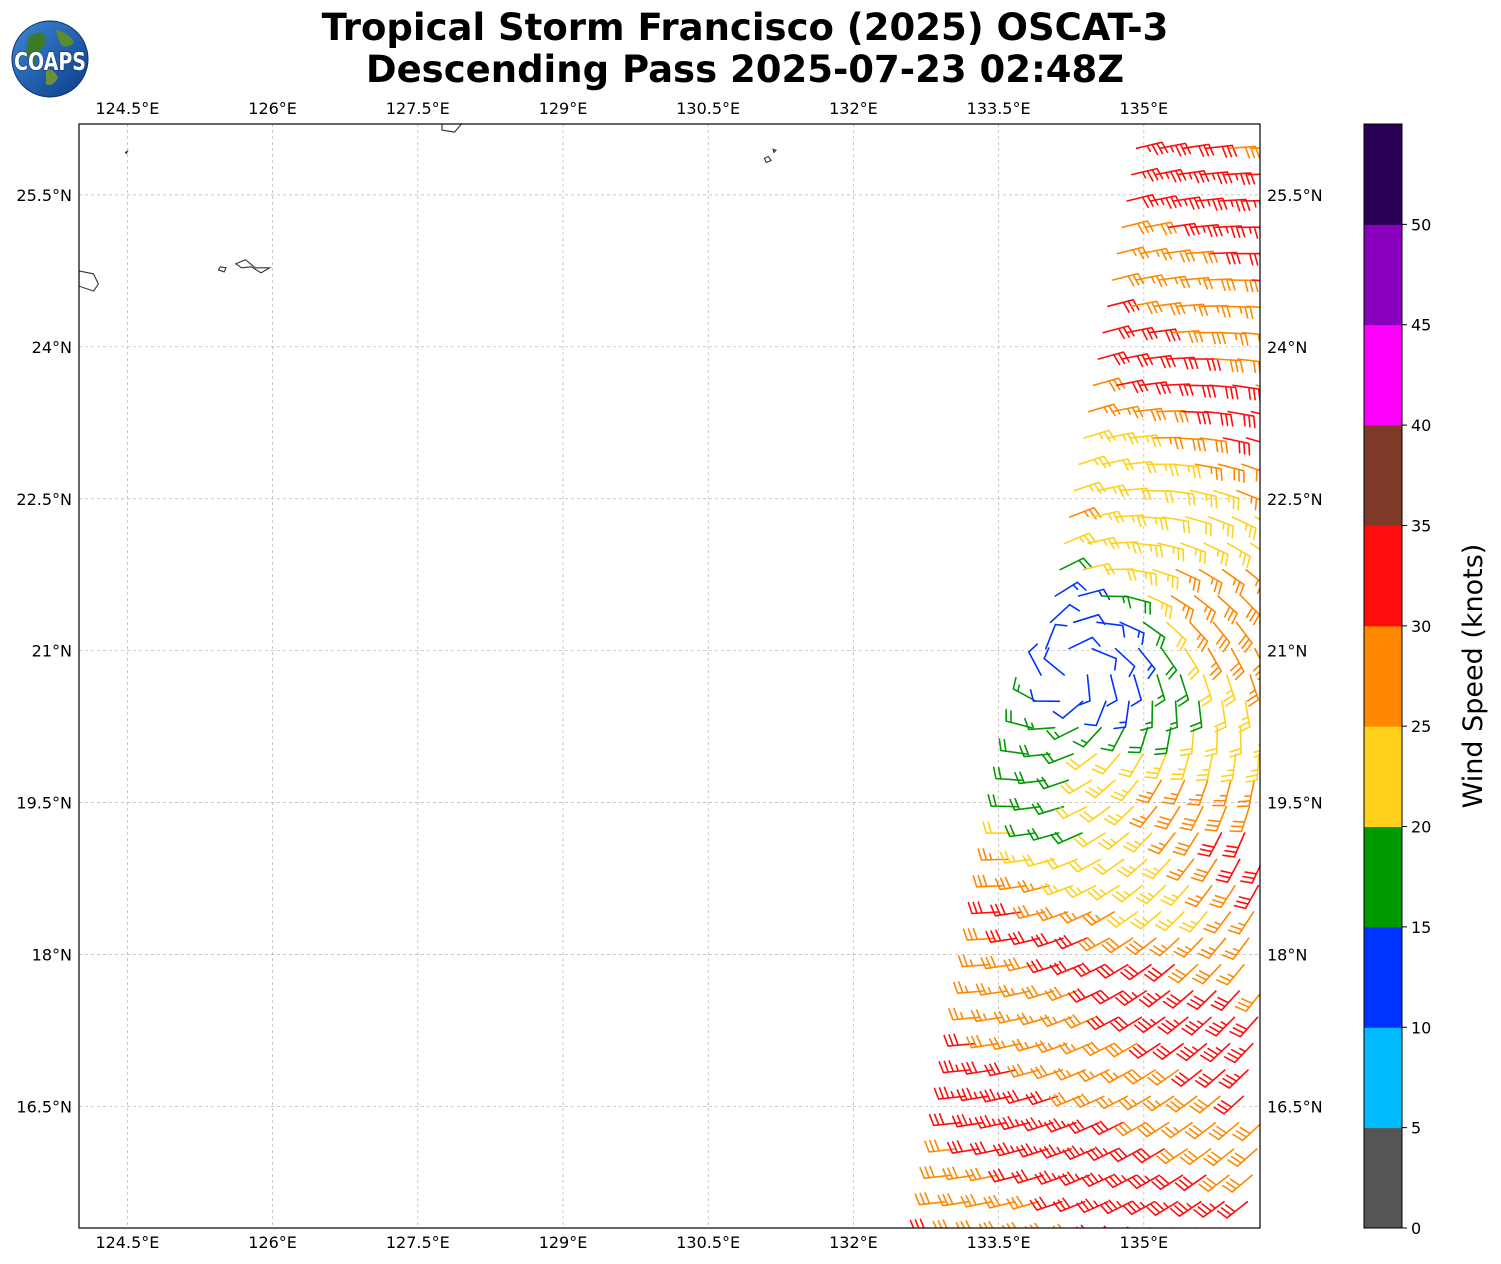 This screenshot has height=1264, width=1501. I want to click on lat-tick-label: 19.5°N, so click(1295, 803).